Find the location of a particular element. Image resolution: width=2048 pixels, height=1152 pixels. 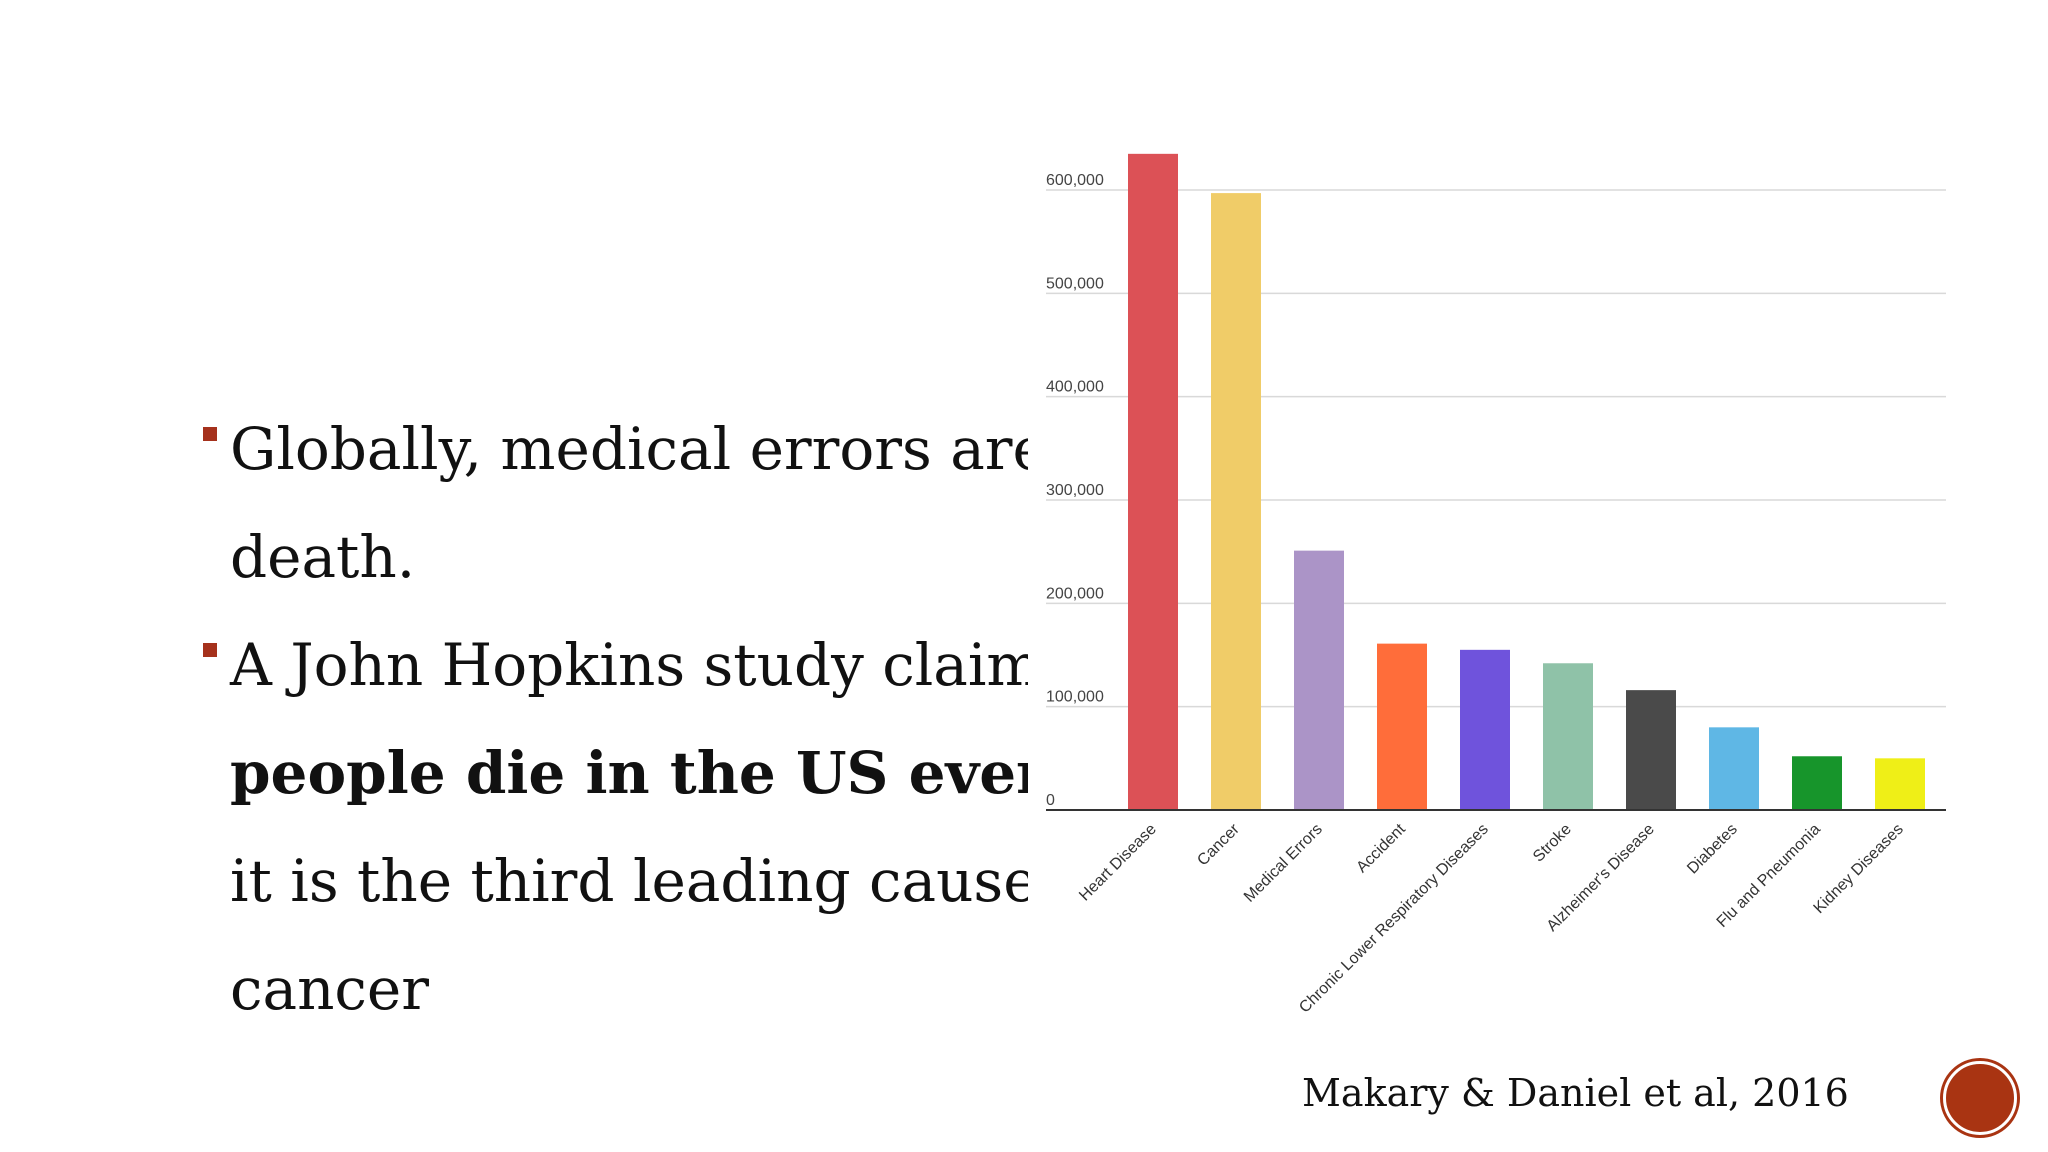

bullet-line: Globally, medical errors are o is located at coordinates (629, 449).